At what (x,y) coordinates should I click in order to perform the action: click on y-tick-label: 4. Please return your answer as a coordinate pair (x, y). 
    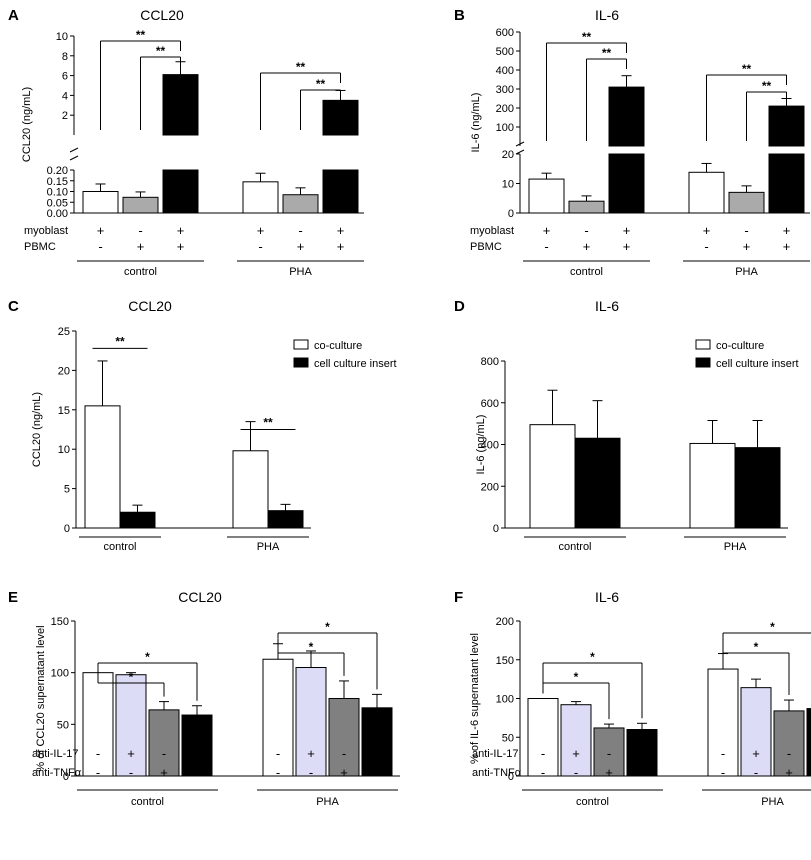
    Looking at the image, I should click on (65, 96).